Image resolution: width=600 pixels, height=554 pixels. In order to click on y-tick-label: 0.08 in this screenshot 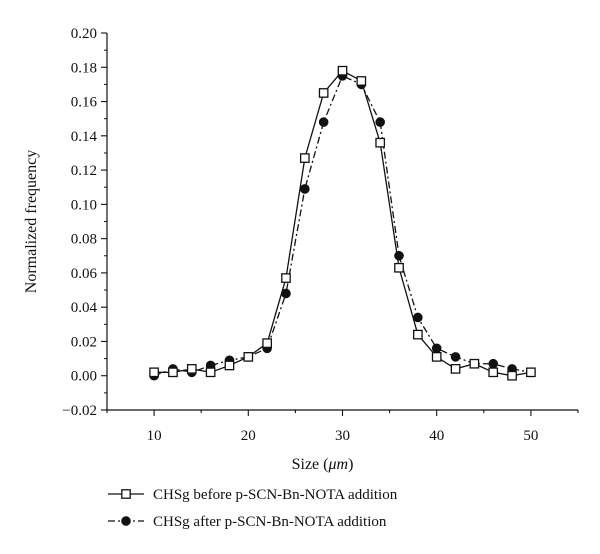, I will do `click(84, 240)`.